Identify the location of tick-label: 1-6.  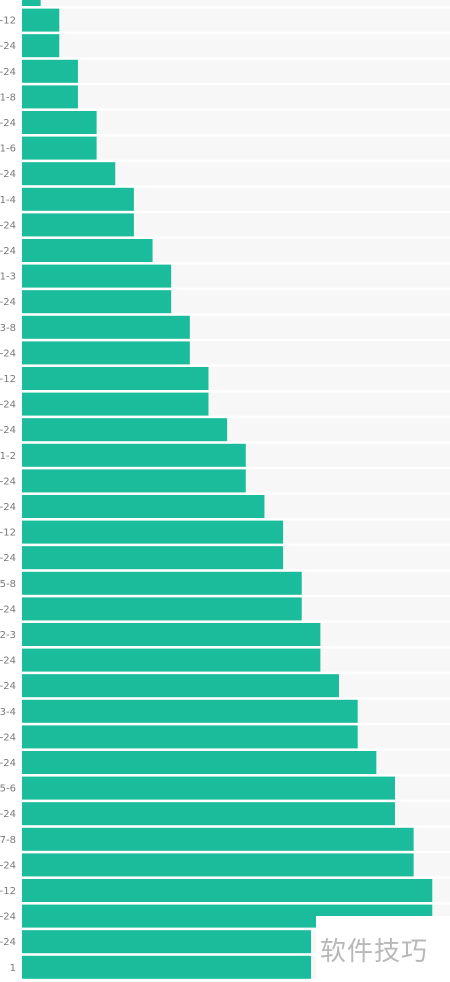
(8, 149).